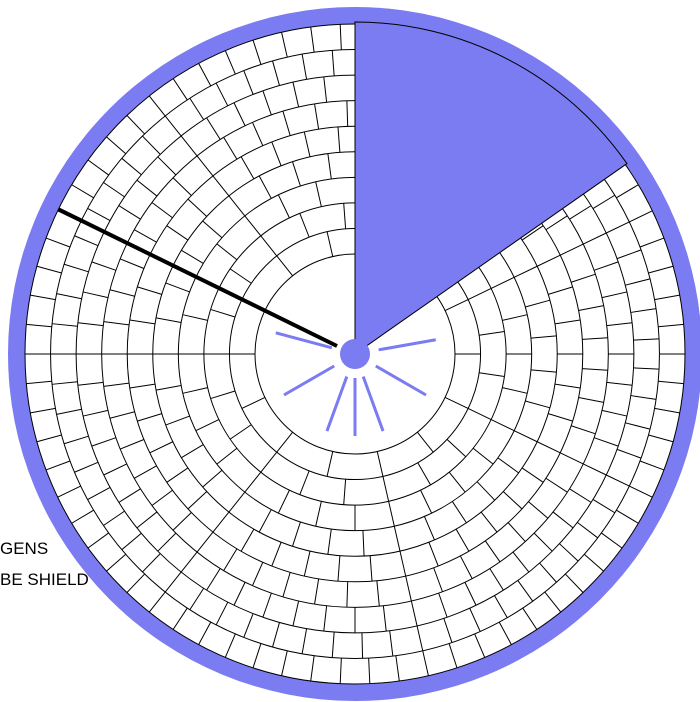  What do you see at coordinates (44, 579) in the screenshot?
I see `caption-line-2: BE SHIELD` at bounding box center [44, 579].